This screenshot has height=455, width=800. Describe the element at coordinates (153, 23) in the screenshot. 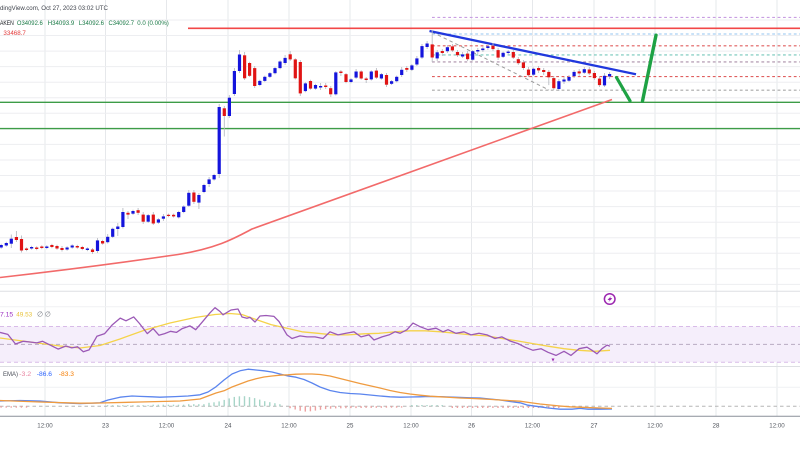

I see `svg-text: 0.0 (0.00%)` at that location.